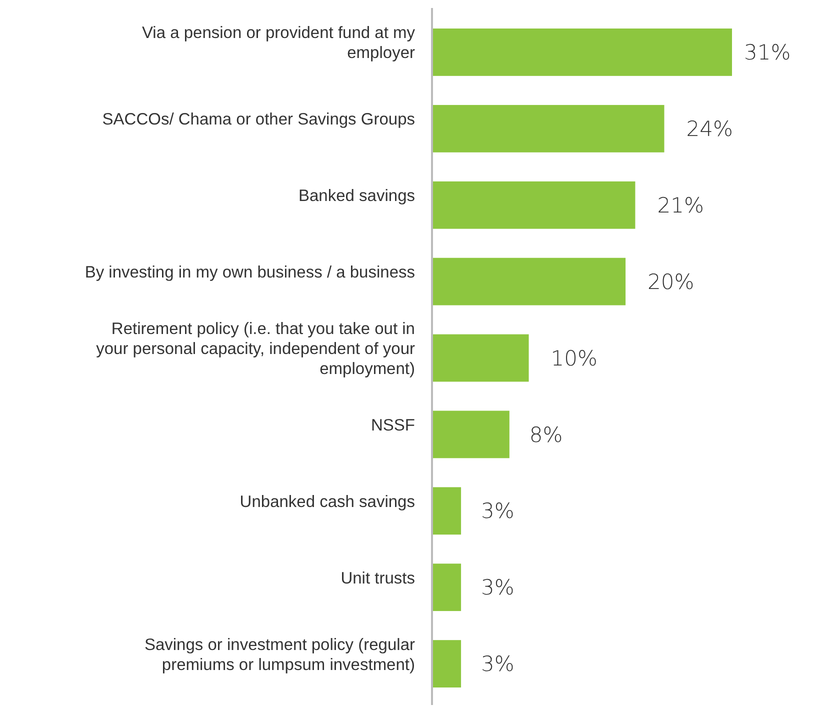  What do you see at coordinates (256, 349) in the screenshot?
I see `y-tick-label: Retirement policy (i.e. that you take out in your personal capacity, independent of your employment)` at bounding box center [256, 349].